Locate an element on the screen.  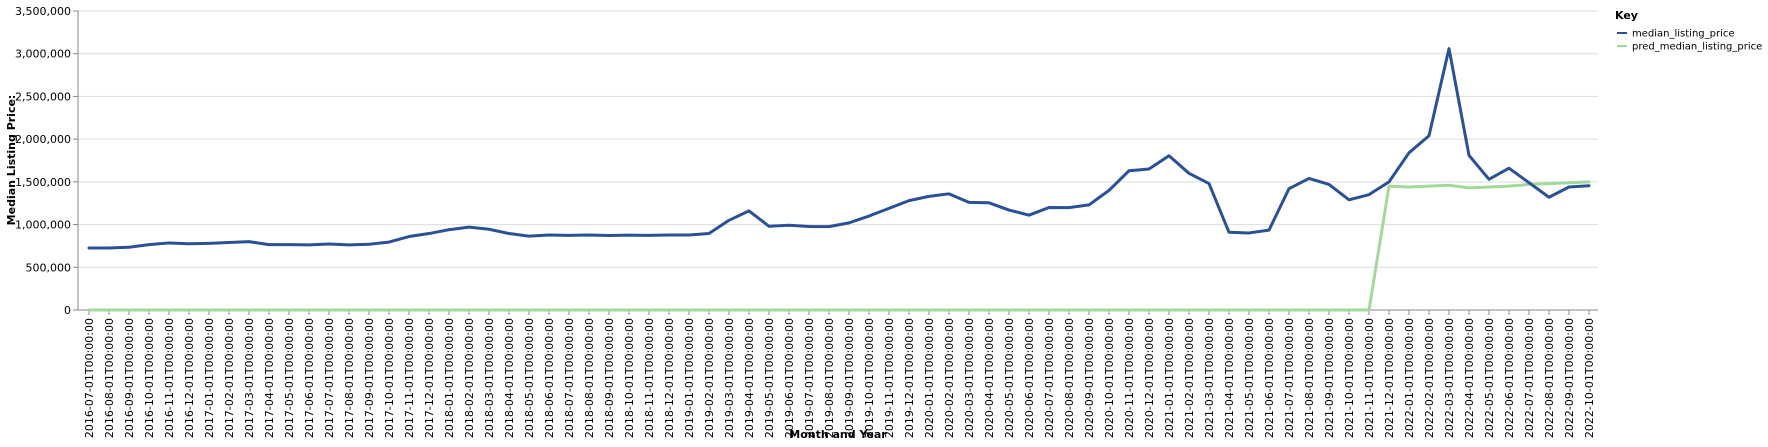
x-tick-label: 2018-09-01T00:00:00 is located at coordinates (609, 378).